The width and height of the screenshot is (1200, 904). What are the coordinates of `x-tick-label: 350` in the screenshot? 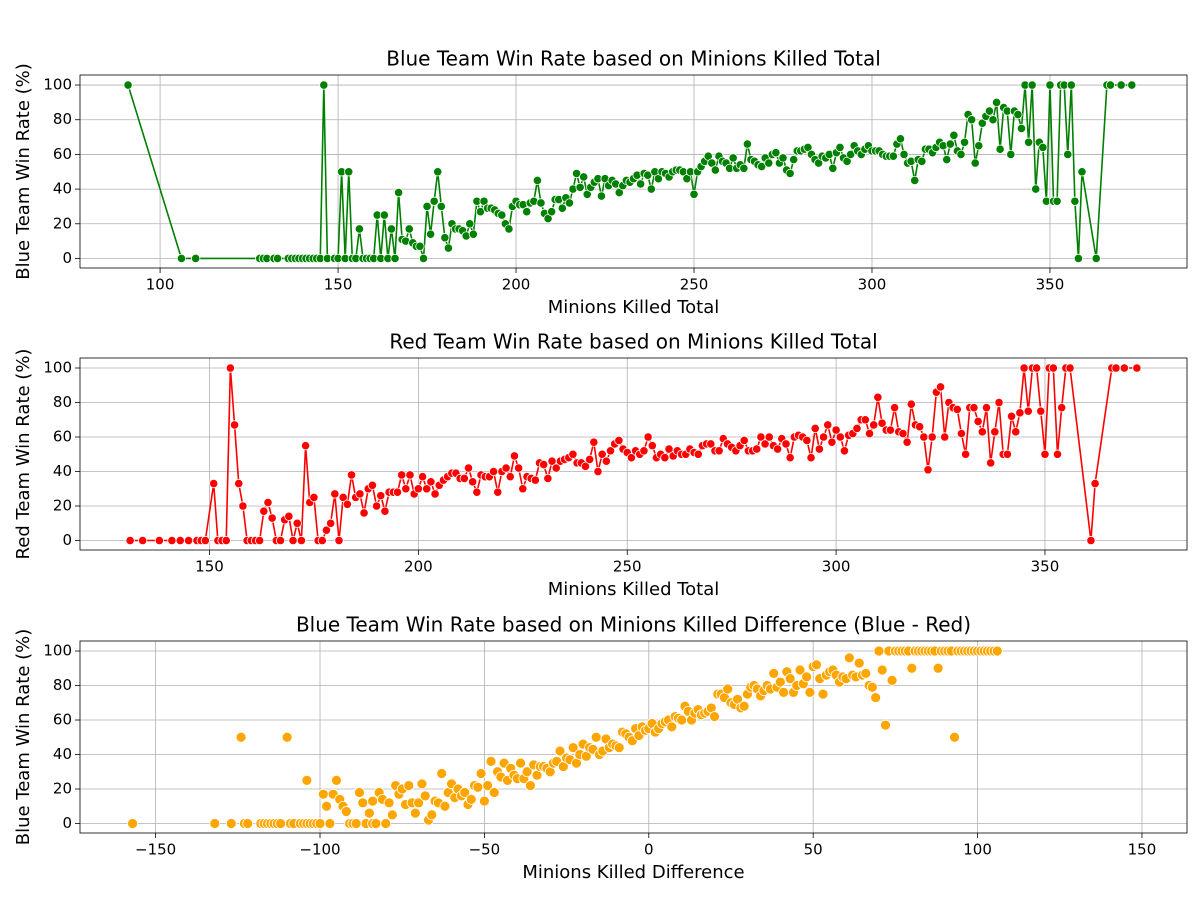 It's located at (1050, 285).